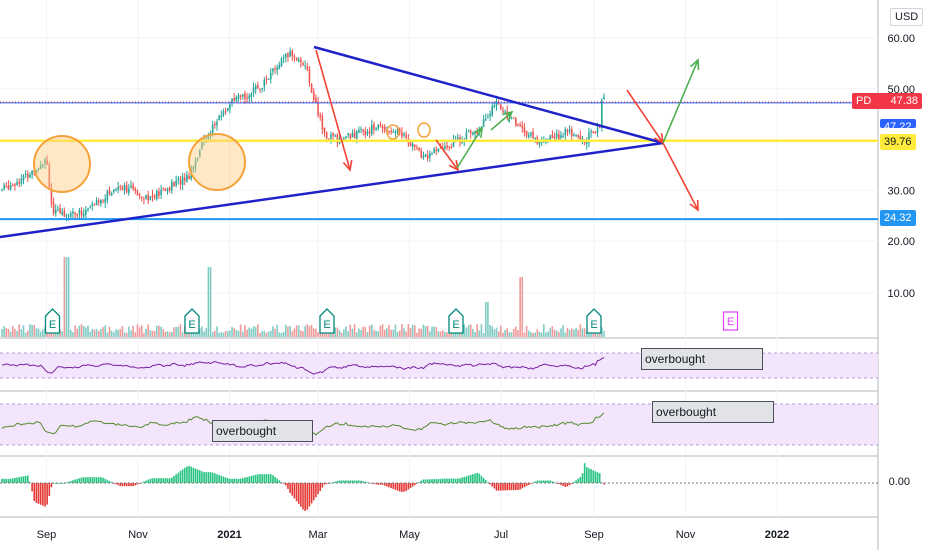  Describe the element at coordinates (229, 535) in the screenshot. I see `time-tick-label: 2021` at that location.